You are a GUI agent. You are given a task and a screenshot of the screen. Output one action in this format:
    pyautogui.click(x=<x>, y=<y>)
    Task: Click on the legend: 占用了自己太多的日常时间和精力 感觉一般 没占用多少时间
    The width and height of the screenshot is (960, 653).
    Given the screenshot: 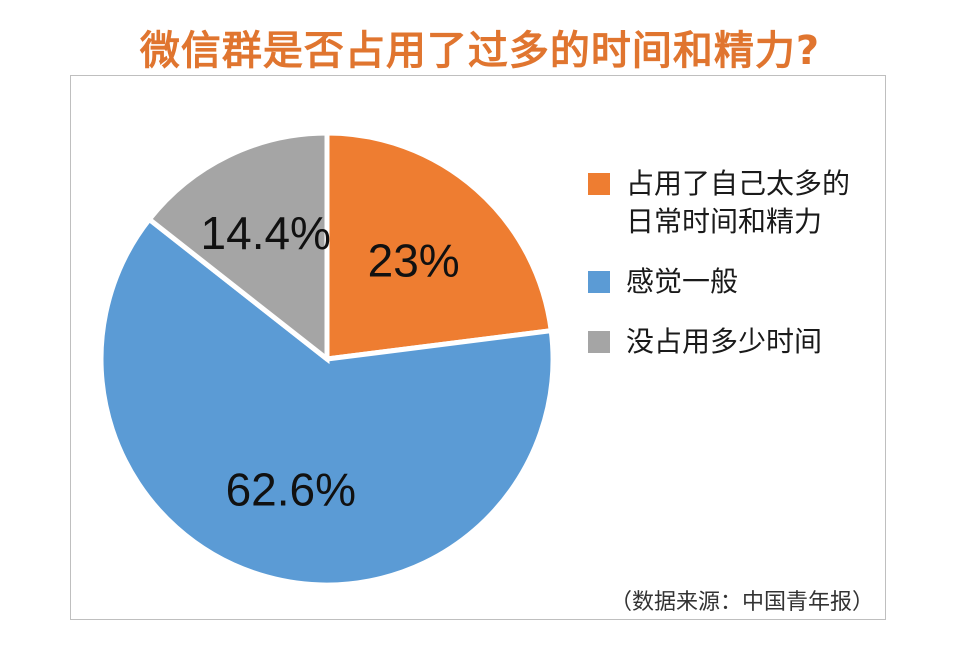 What is the action you would take?
    pyautogui.click(x=733, y=274)
    